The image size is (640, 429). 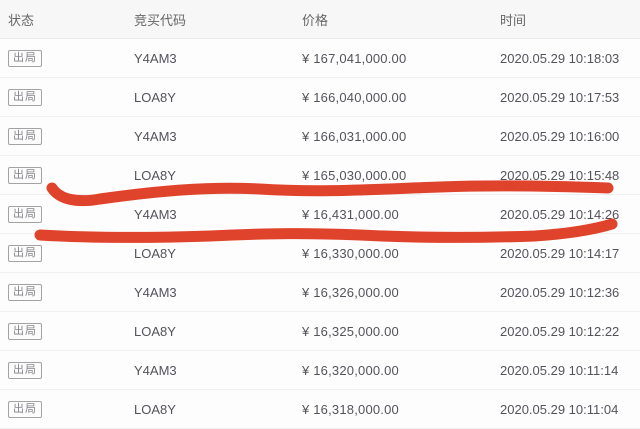 What do you see at coordinates (513, 20) in the screenshot?
I see `column-header-time: 时间` at bounding box center [513, 20].